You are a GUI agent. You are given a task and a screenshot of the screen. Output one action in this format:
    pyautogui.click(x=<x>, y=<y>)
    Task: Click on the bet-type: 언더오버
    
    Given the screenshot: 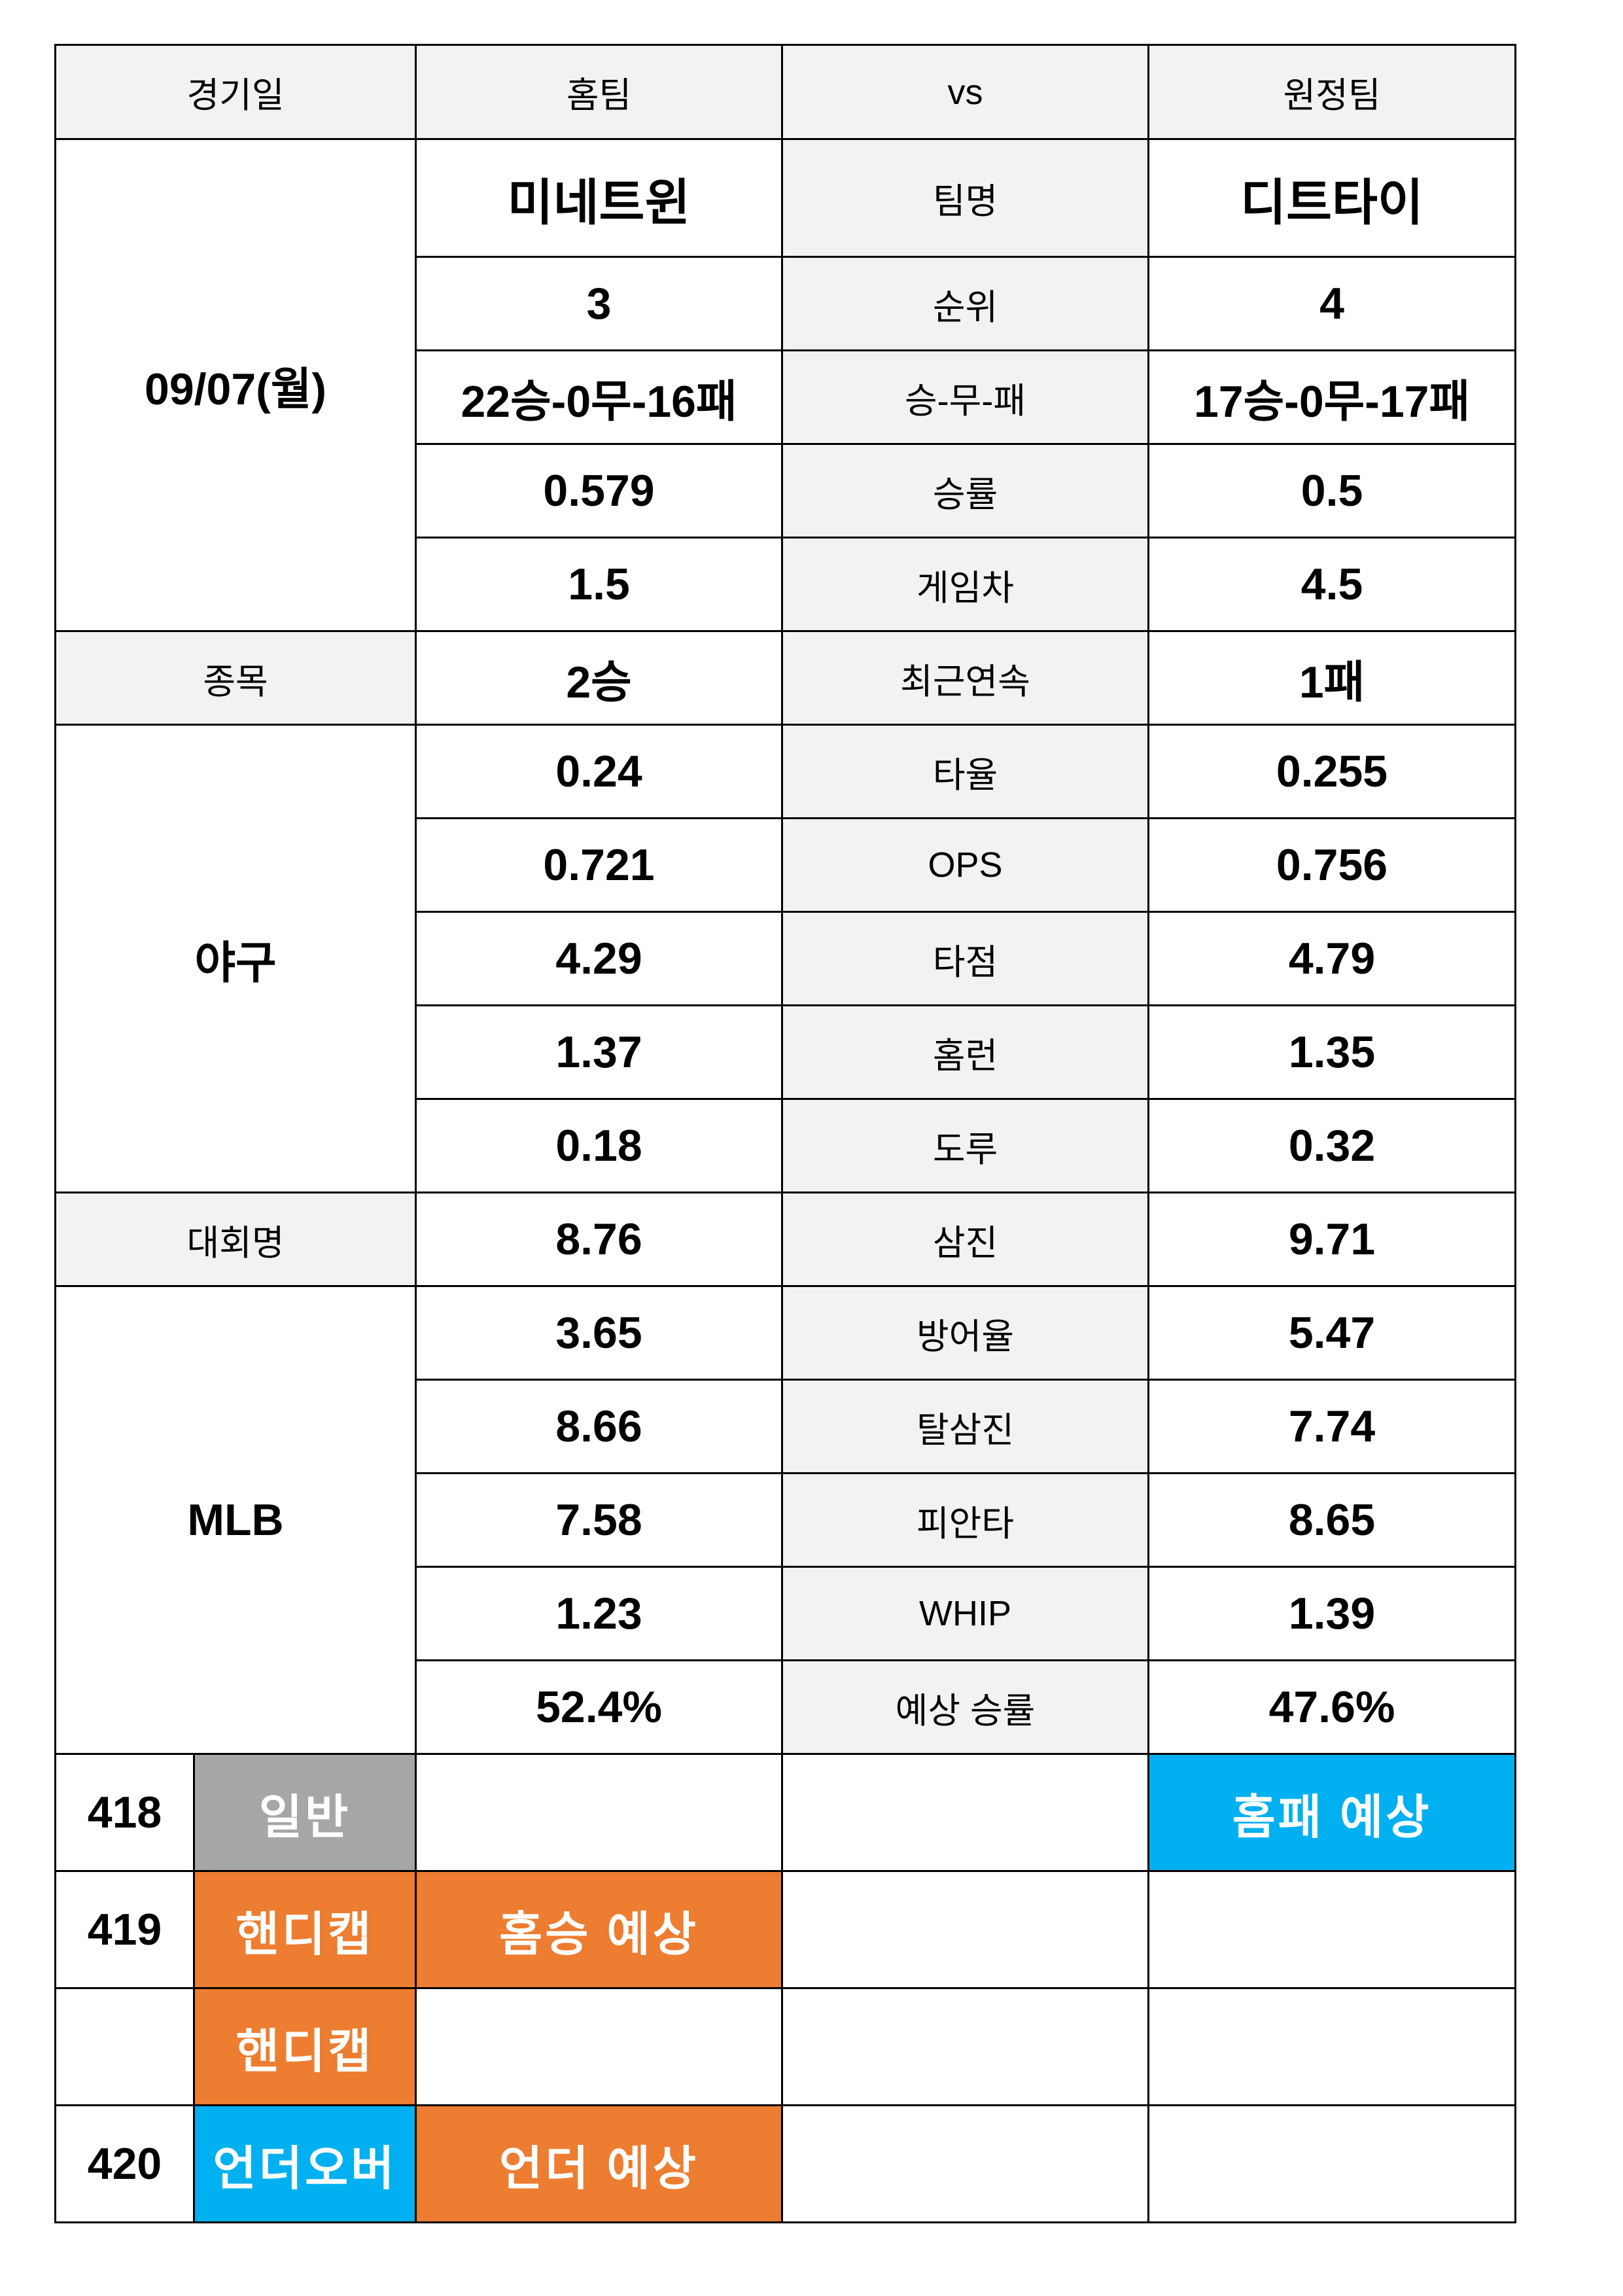 What is the action you would take?
    pyautogui.click(x=305, y=2163)
    